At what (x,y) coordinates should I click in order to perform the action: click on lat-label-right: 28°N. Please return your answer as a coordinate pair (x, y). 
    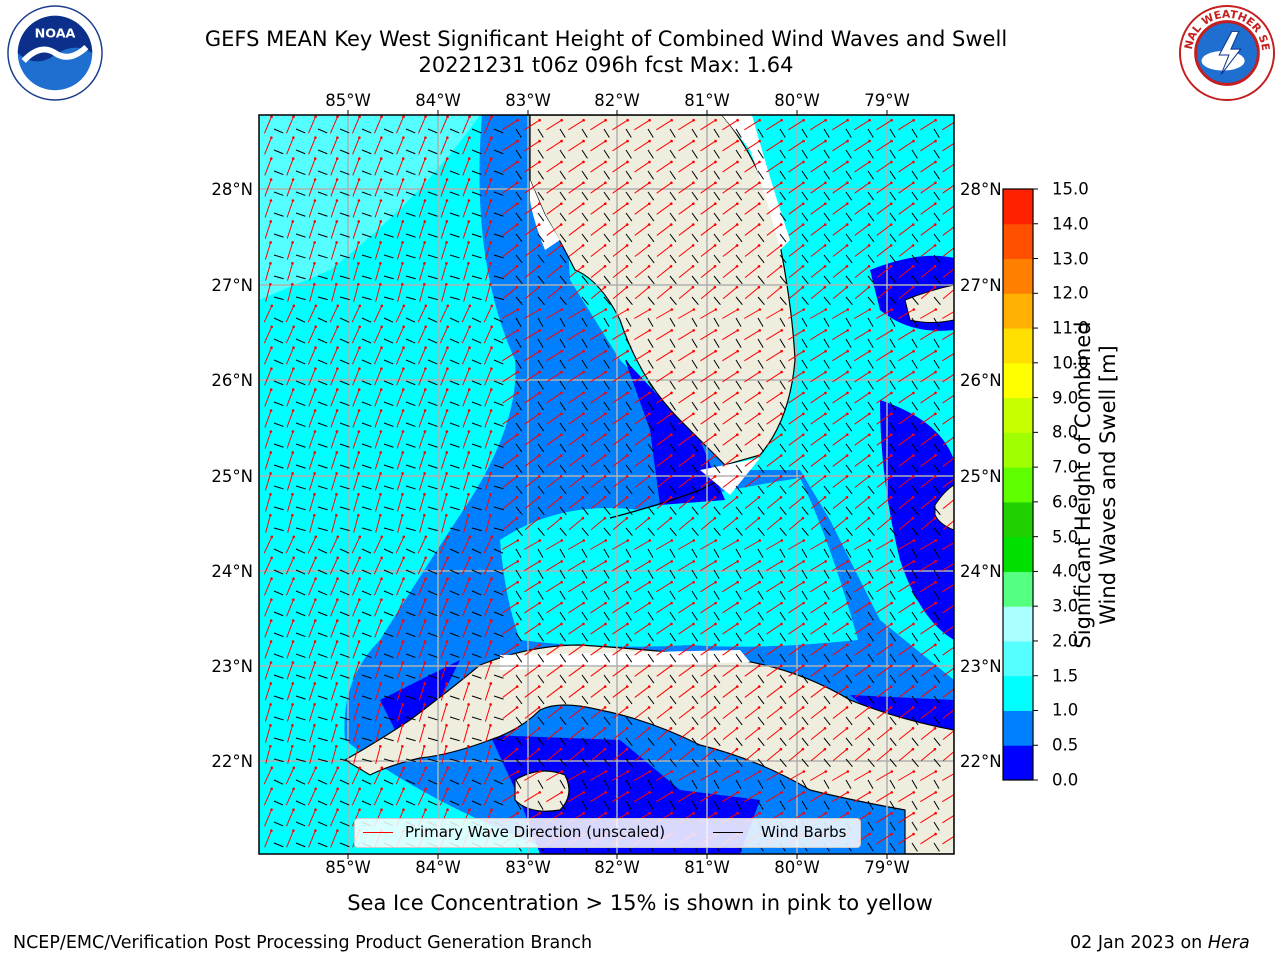
    Looking at the image, I should click on (981, 189).